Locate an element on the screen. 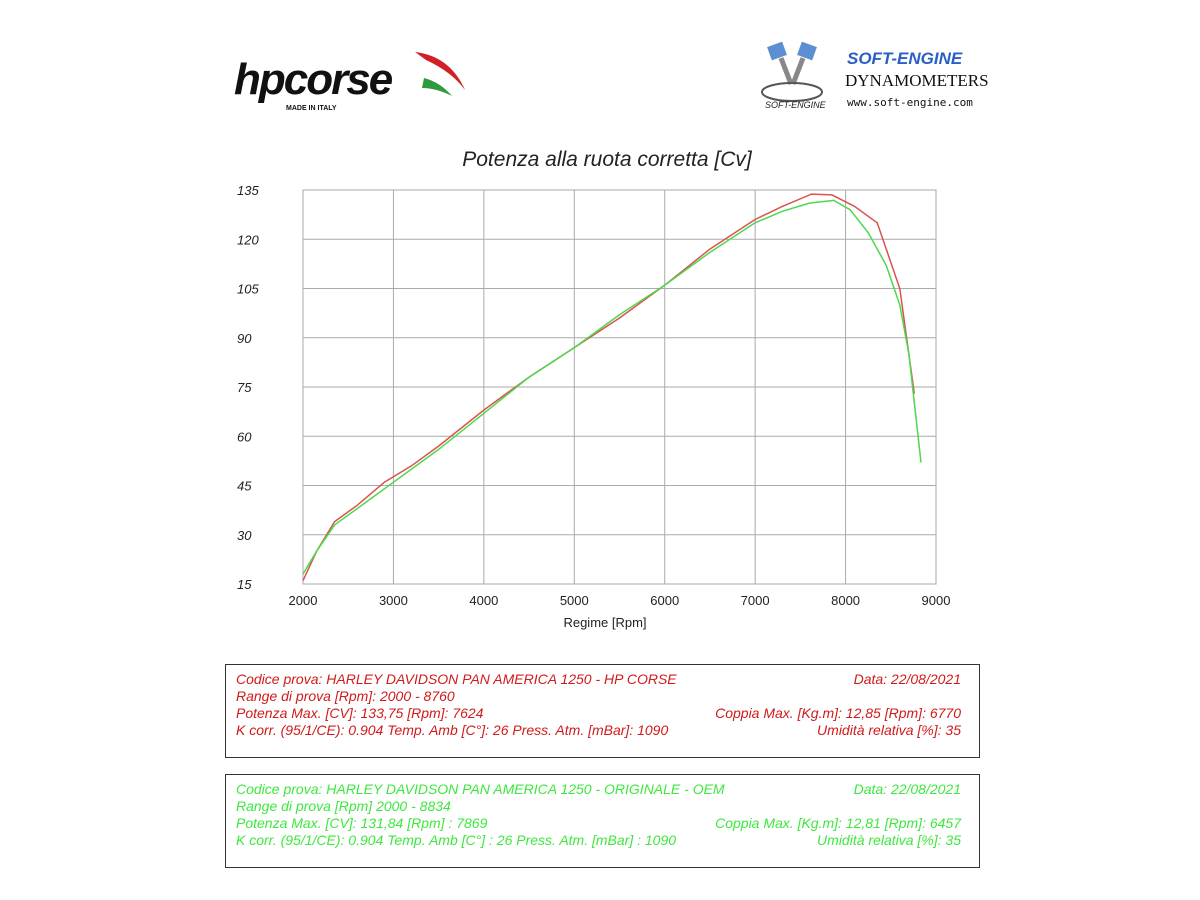  hp-brand-text: hpcorse is located at coordinates (313, 79).